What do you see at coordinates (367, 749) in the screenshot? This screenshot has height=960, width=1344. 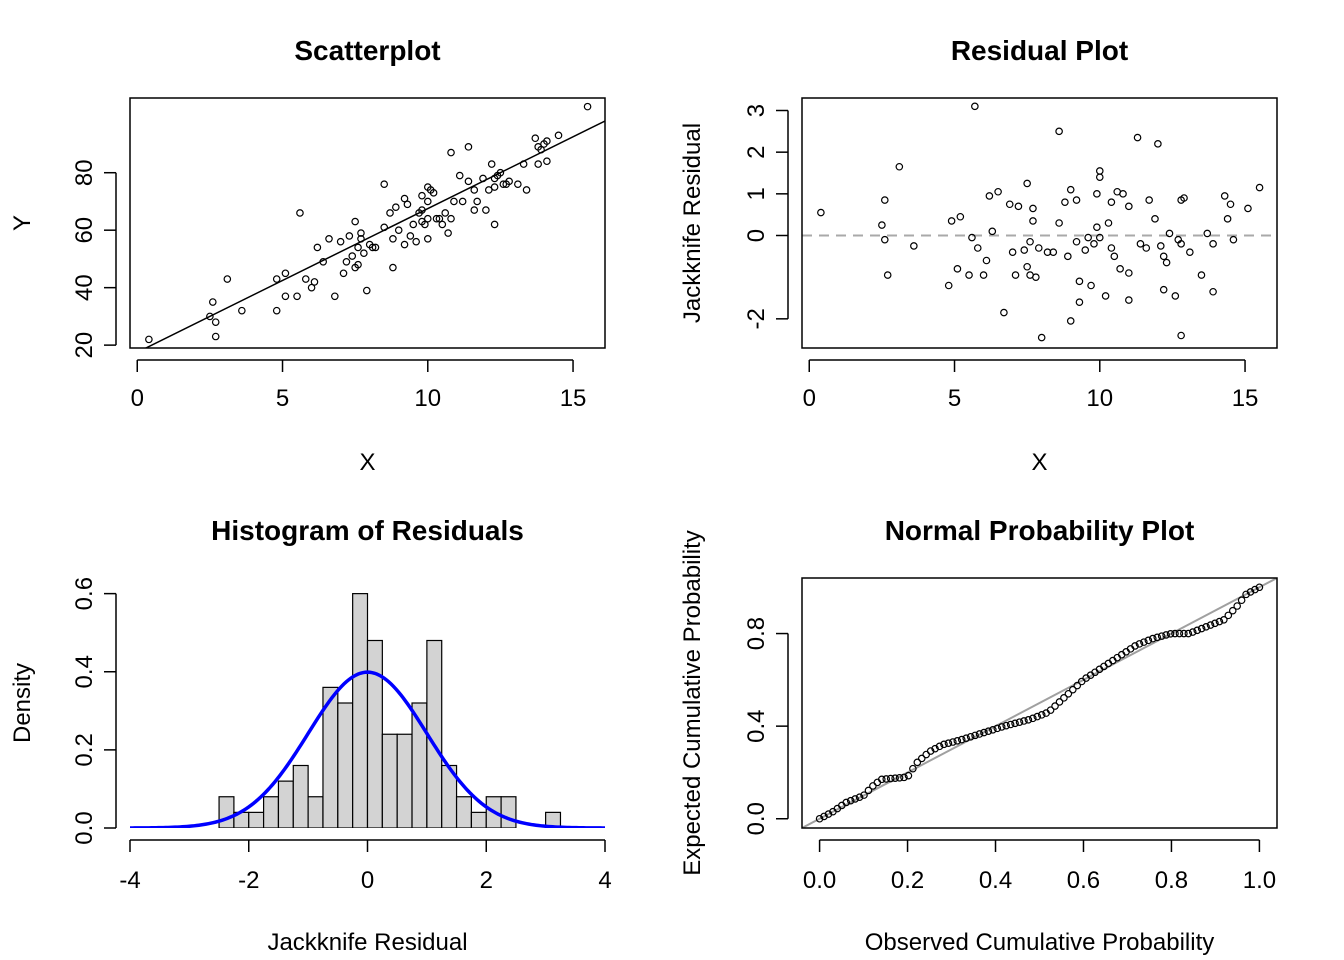 I see `normal-density-curve` at bounding box center [367, 749].